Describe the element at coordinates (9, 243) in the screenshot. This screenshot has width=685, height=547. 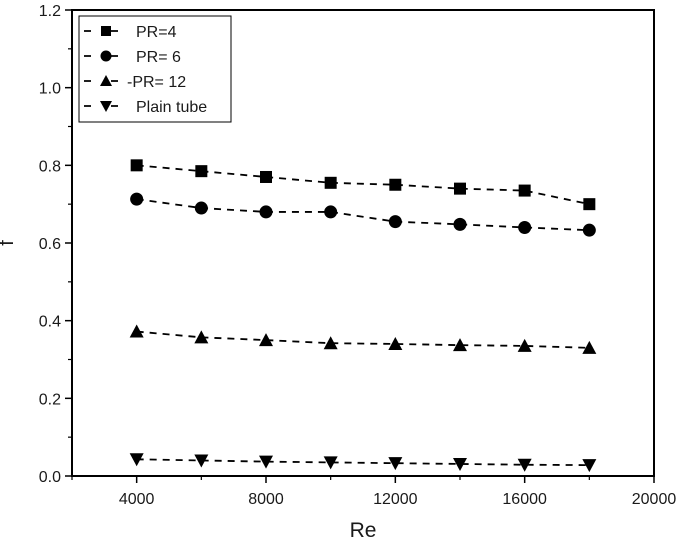
I see `y-axis-label: f` at that location.